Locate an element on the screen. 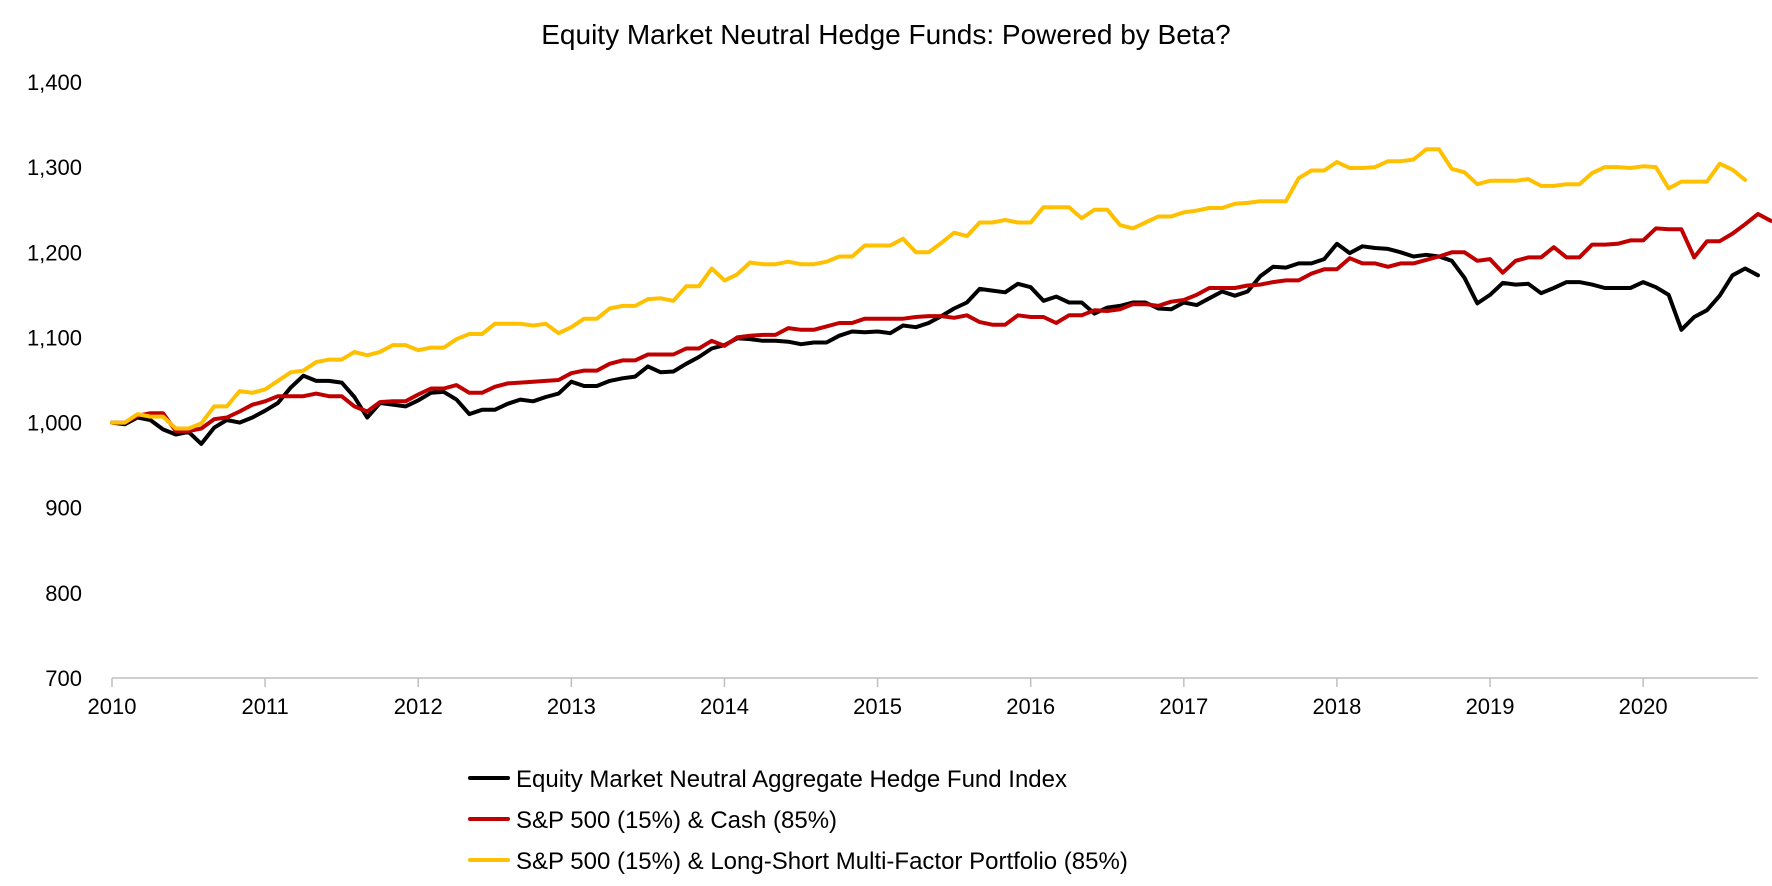 The height and width of the screenshot is (886, 1772). y-tick-label-5: 1,200 is located at coordinates (54, 252).